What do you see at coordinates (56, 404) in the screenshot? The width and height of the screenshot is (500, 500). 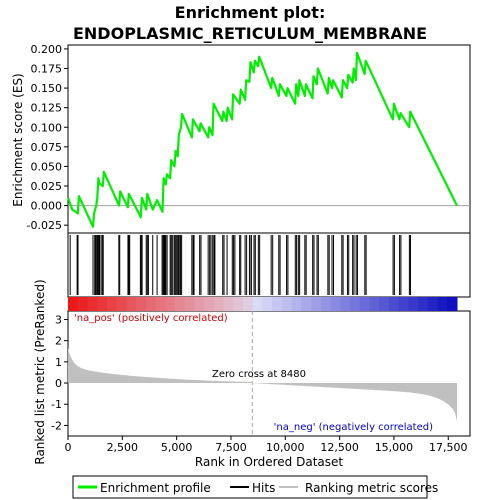 I see `metric-y-tick-label: -1` at bounding box center [56, 404].